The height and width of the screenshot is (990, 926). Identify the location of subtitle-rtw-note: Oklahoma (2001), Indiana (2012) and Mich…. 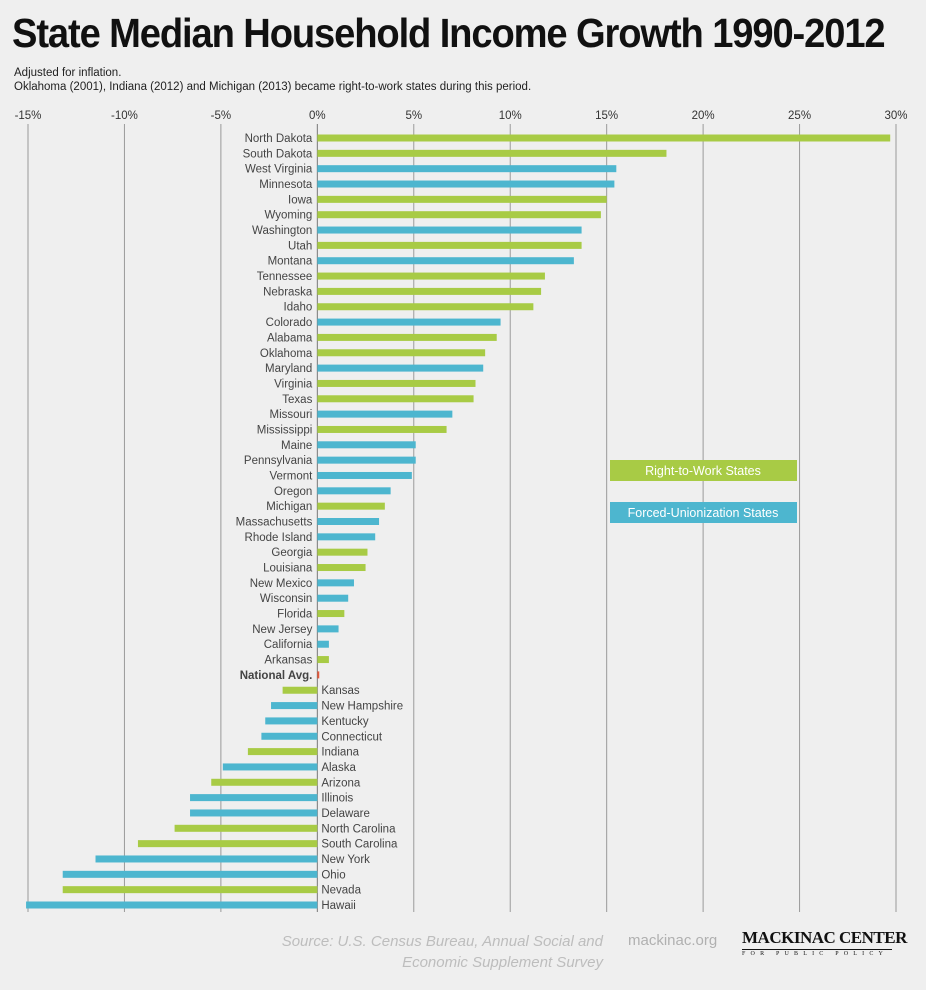
(273, 87).